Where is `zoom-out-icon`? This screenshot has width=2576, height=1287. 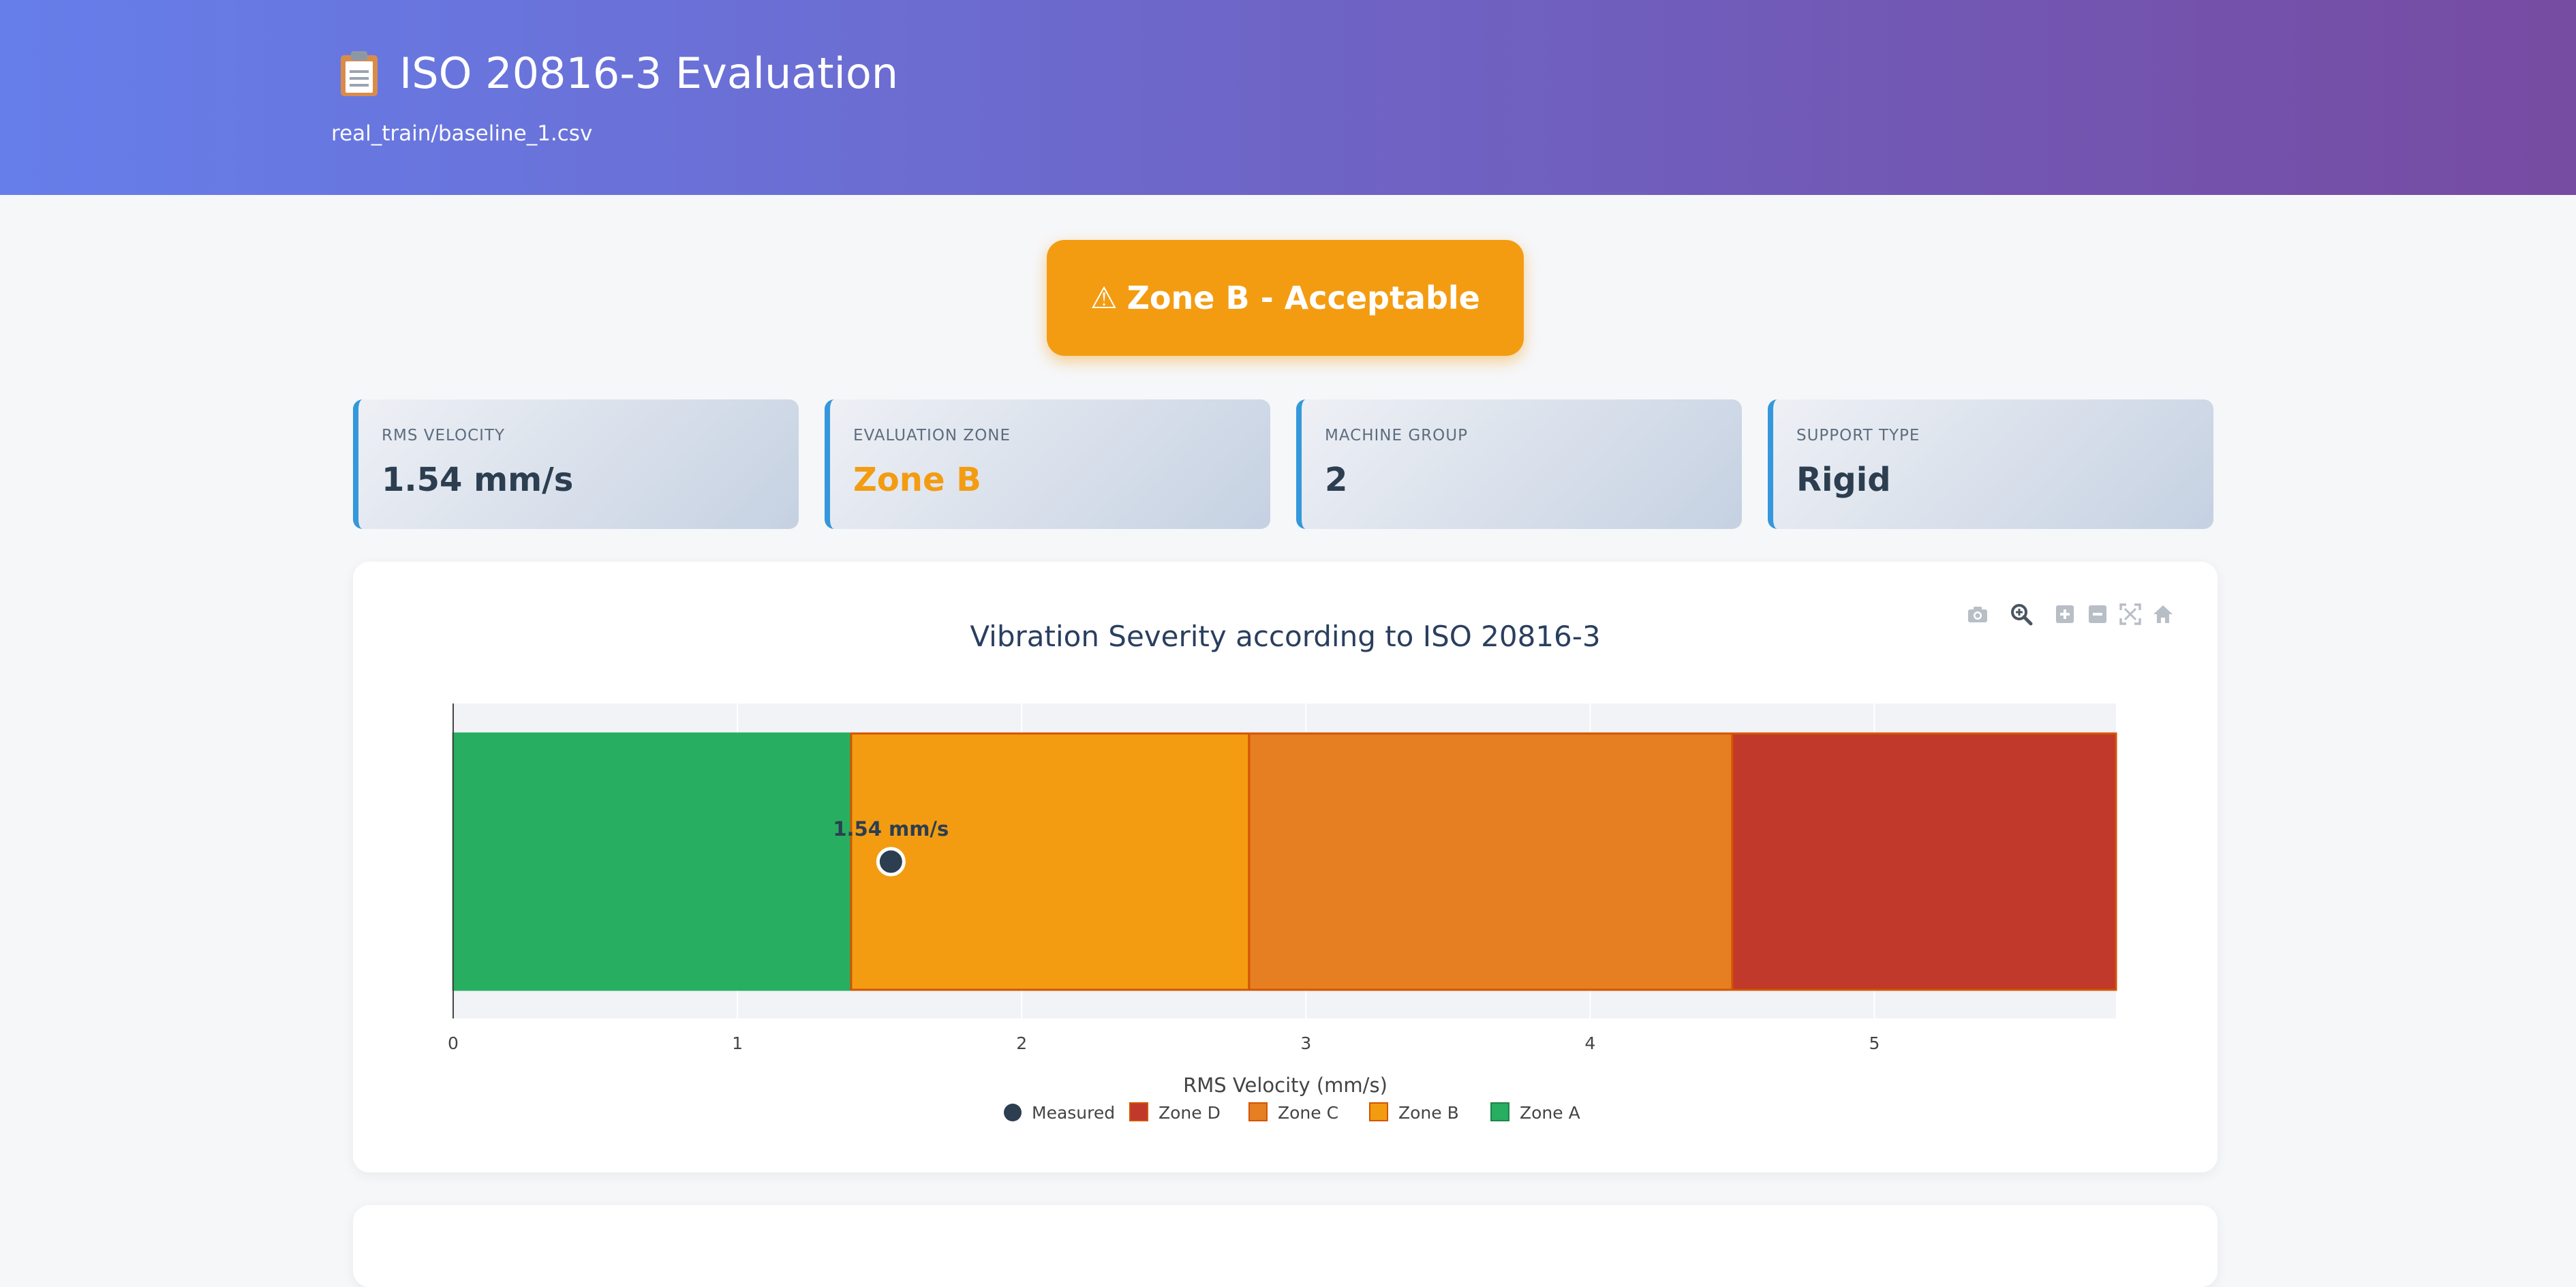 zoom-out-icon is located at coordinates (2097, 614).